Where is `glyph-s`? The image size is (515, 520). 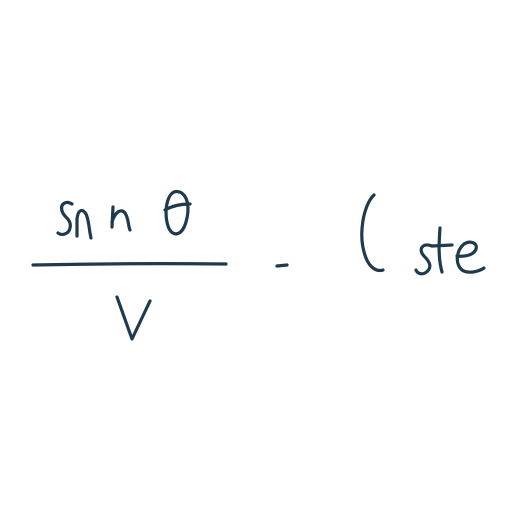
glyph-s is located at coordinates (65, 218).